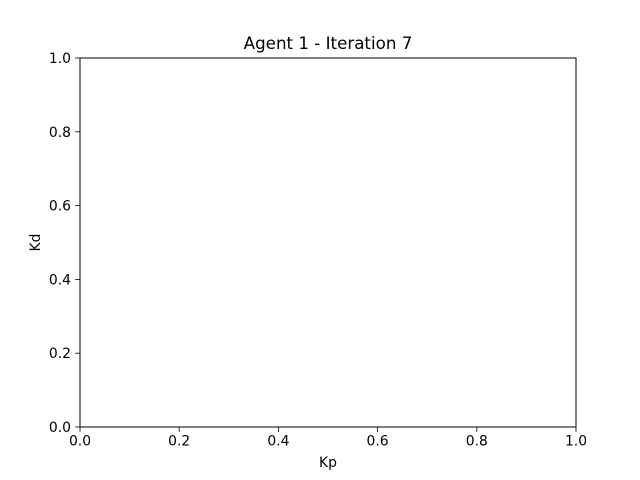  I want to click on y-tick-label: 0.8, so click(60, 133).